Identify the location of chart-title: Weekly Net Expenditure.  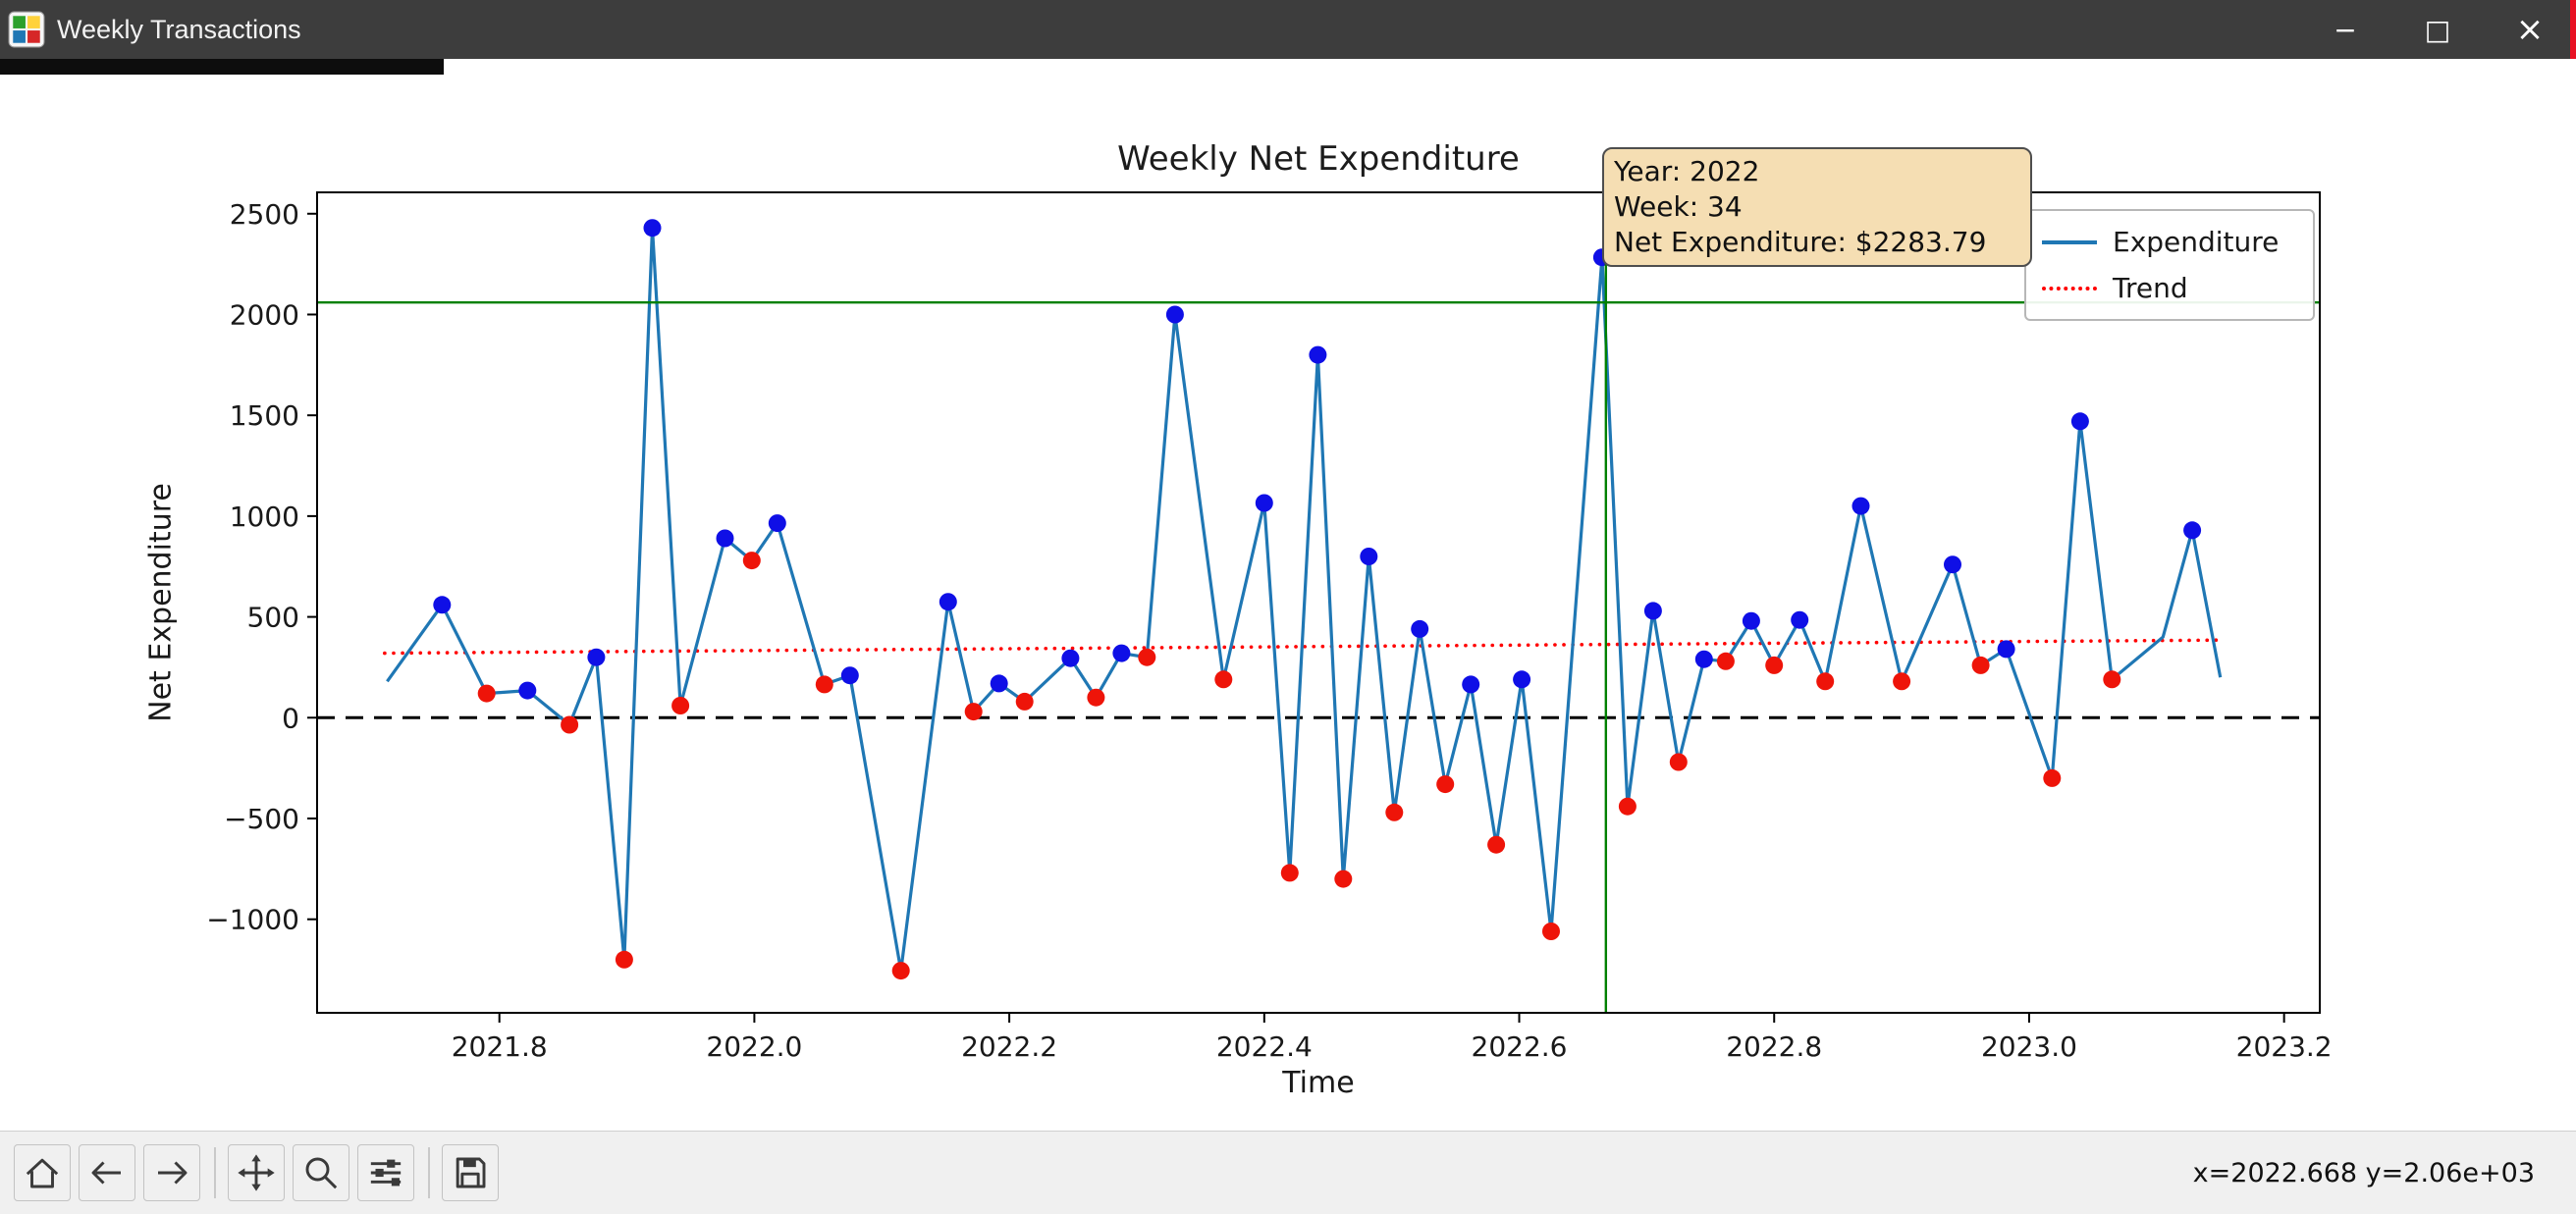
(1318, 159).